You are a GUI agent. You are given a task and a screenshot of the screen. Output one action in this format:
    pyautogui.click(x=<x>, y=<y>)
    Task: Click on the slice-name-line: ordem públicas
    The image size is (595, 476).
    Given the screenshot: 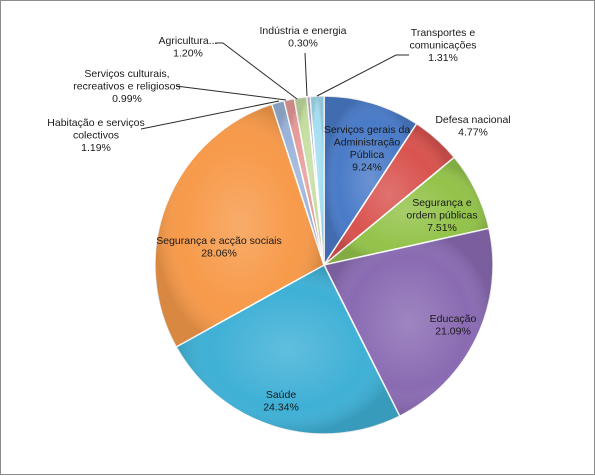 What is the action you would take?
    pyautogui.click(x=441, y=216)
    